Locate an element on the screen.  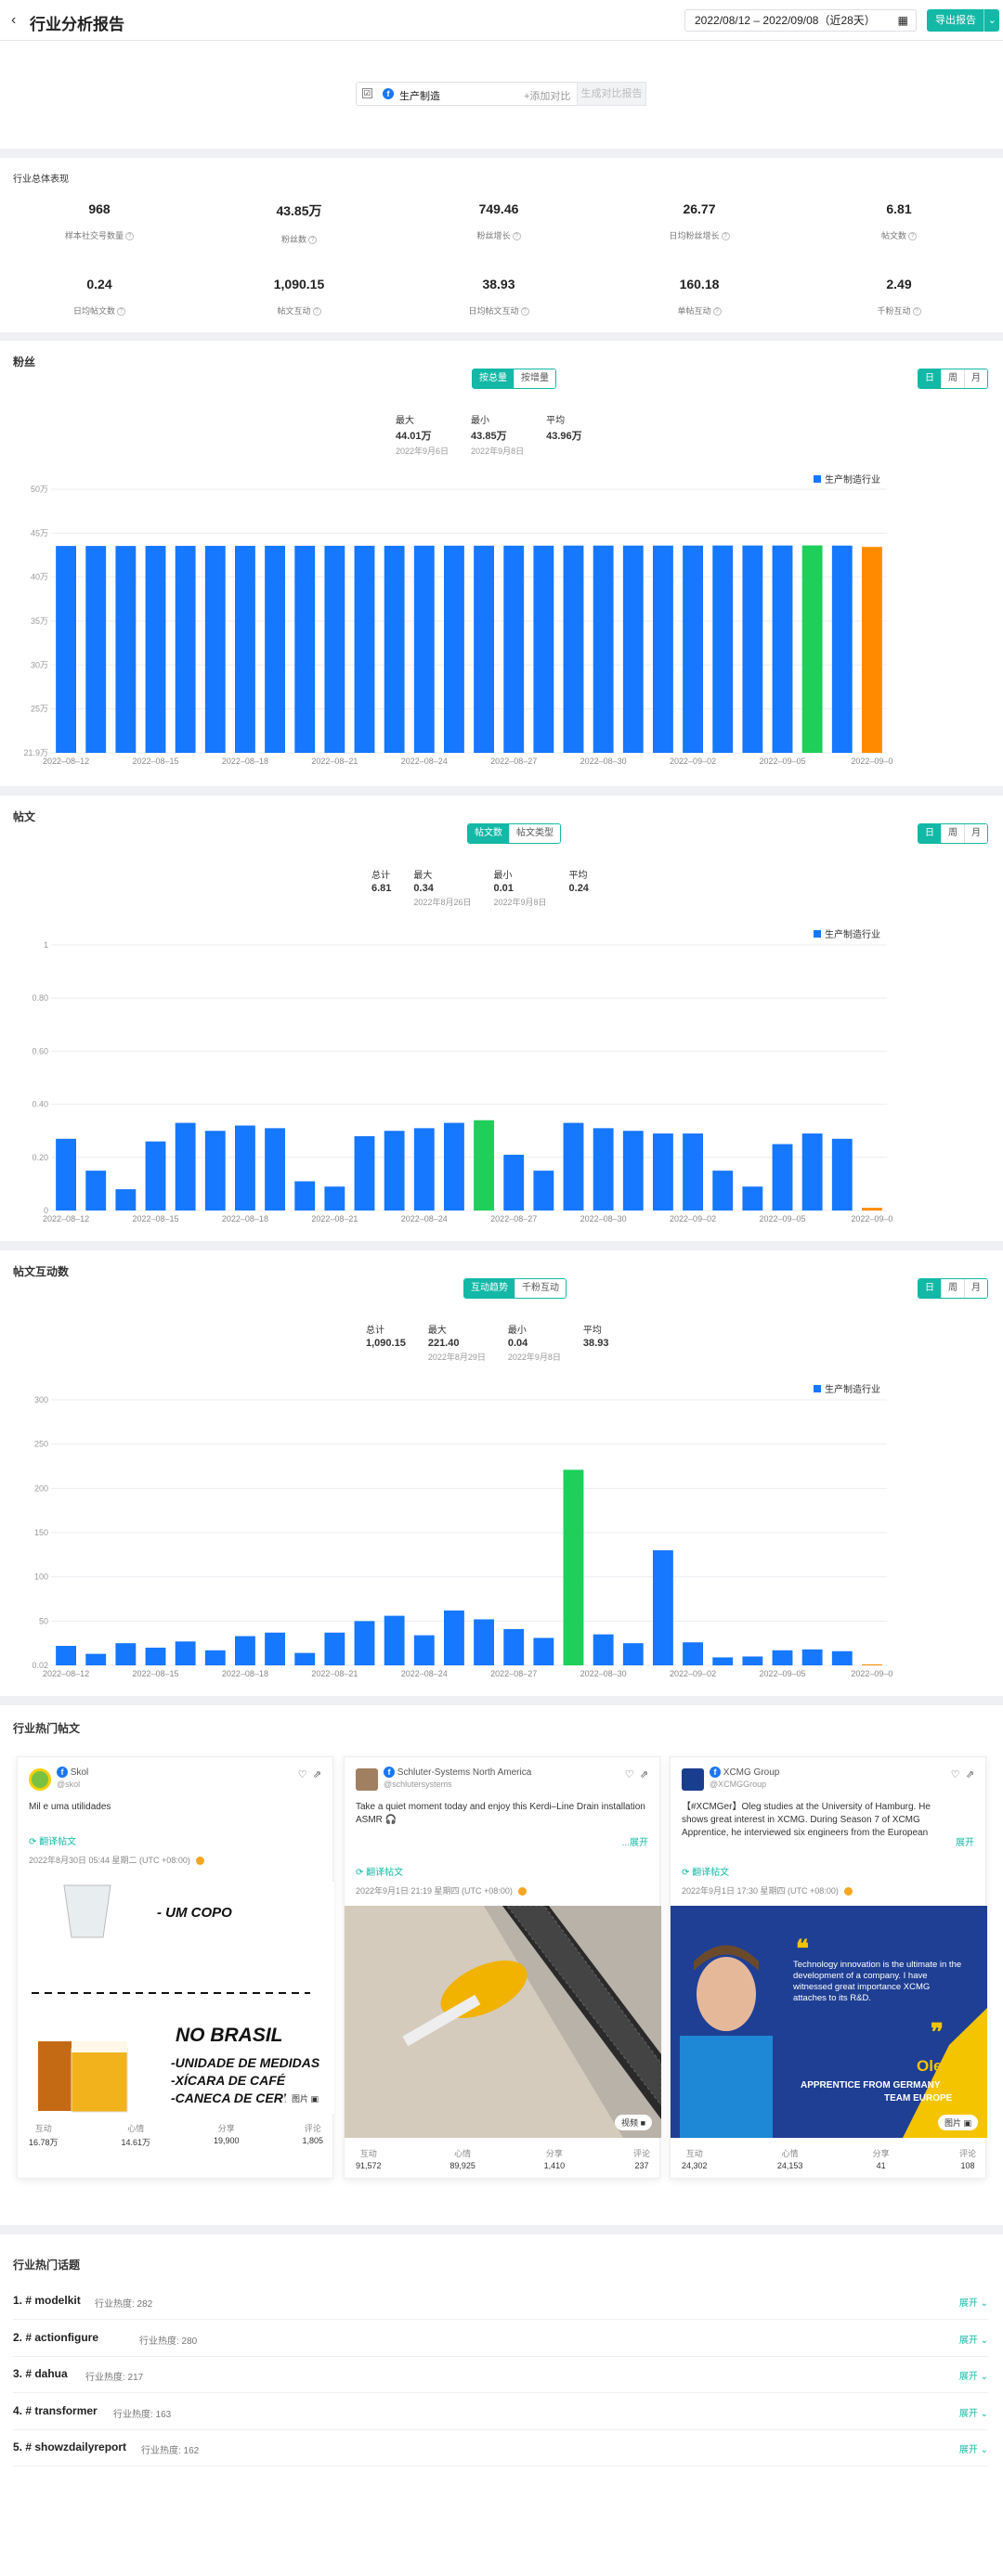
post-author: f XCMG Group is located at coordinates (744, 1772).